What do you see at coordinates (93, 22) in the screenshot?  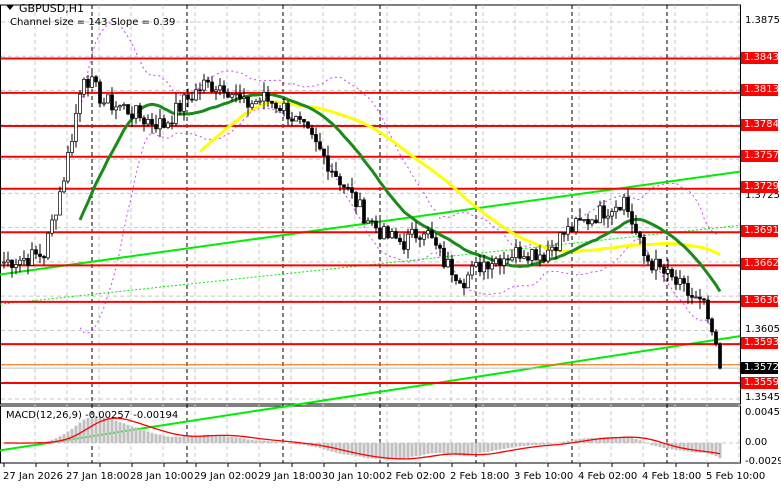 I see `channel-info: Channel size = 143 Slope = 0.39` at bounding box center [93, 22].